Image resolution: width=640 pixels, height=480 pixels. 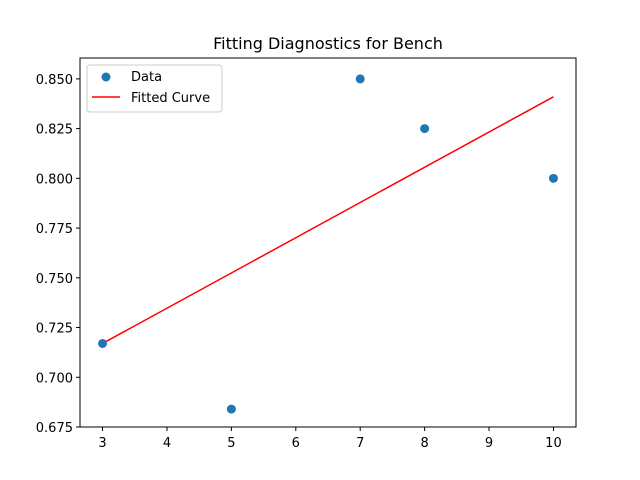 What do you see at coordinates (231, 443) in the screenshot?
I see `x-tick-label: 5` at bounding box center [231, 443].